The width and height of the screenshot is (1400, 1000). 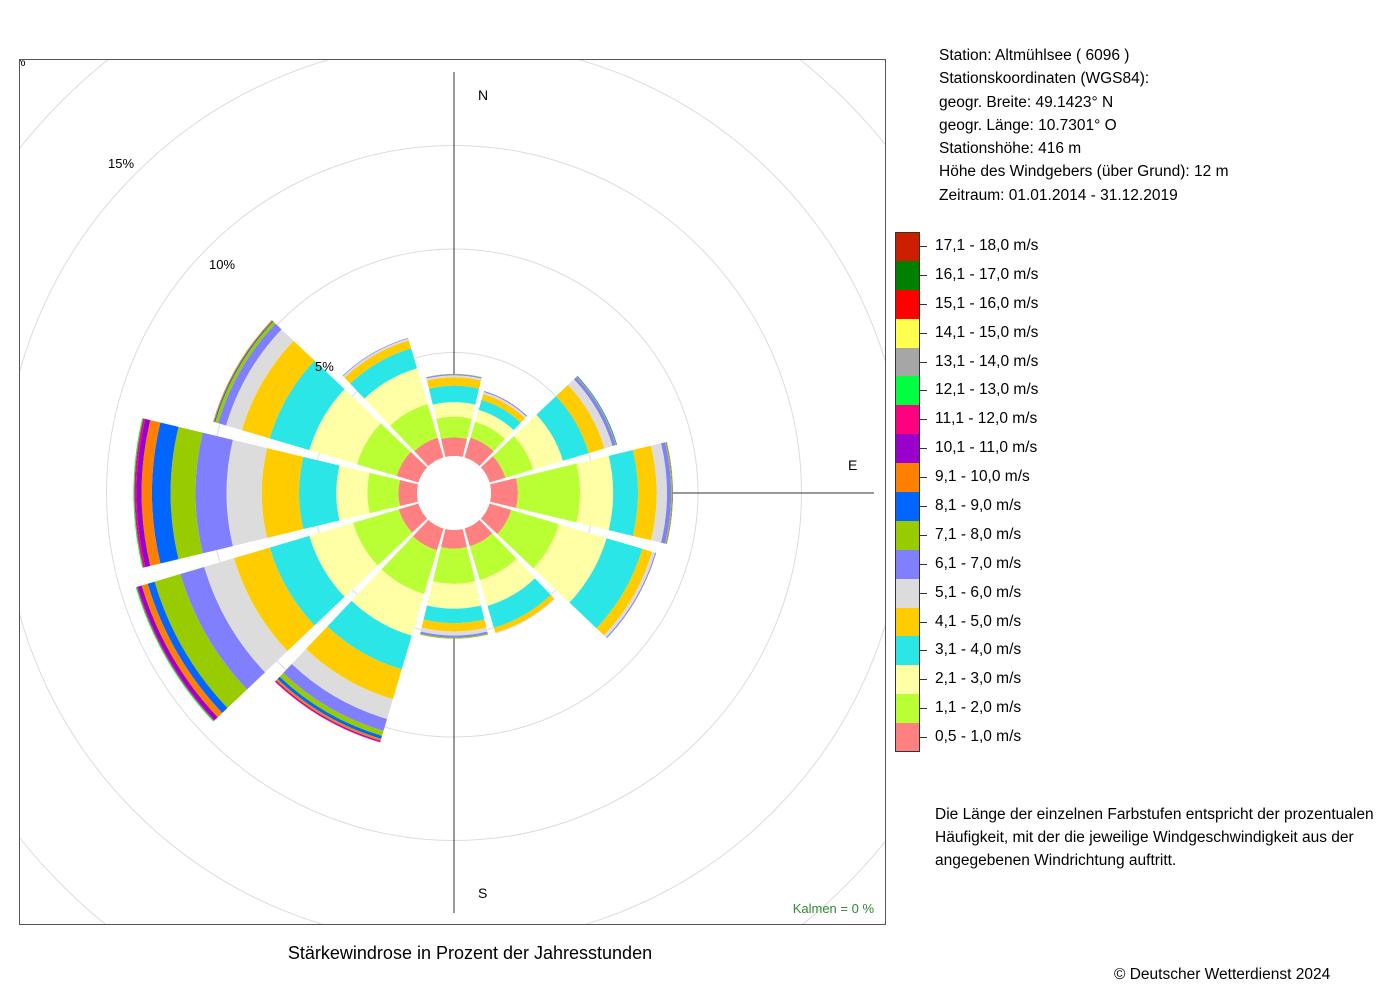 What do you see at coordinates (852, 465) in the screenshot?
I see `direction-label-e: E` at bounding box center [852, 465].